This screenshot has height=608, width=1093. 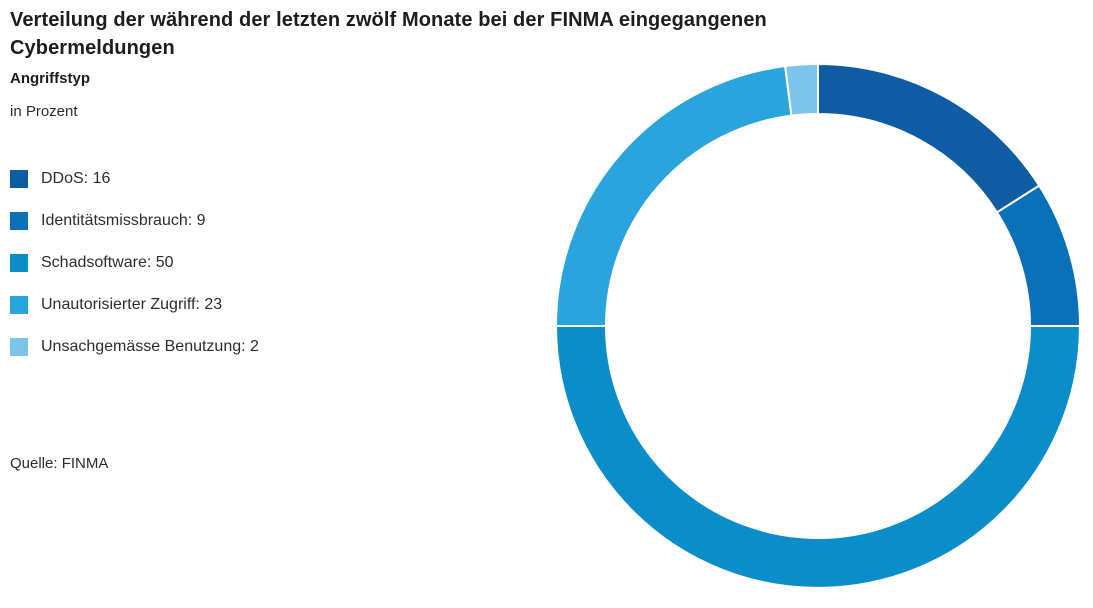 I want to click on chart-title-line-2: Cybermeldungen, so click(x=92, y=48).